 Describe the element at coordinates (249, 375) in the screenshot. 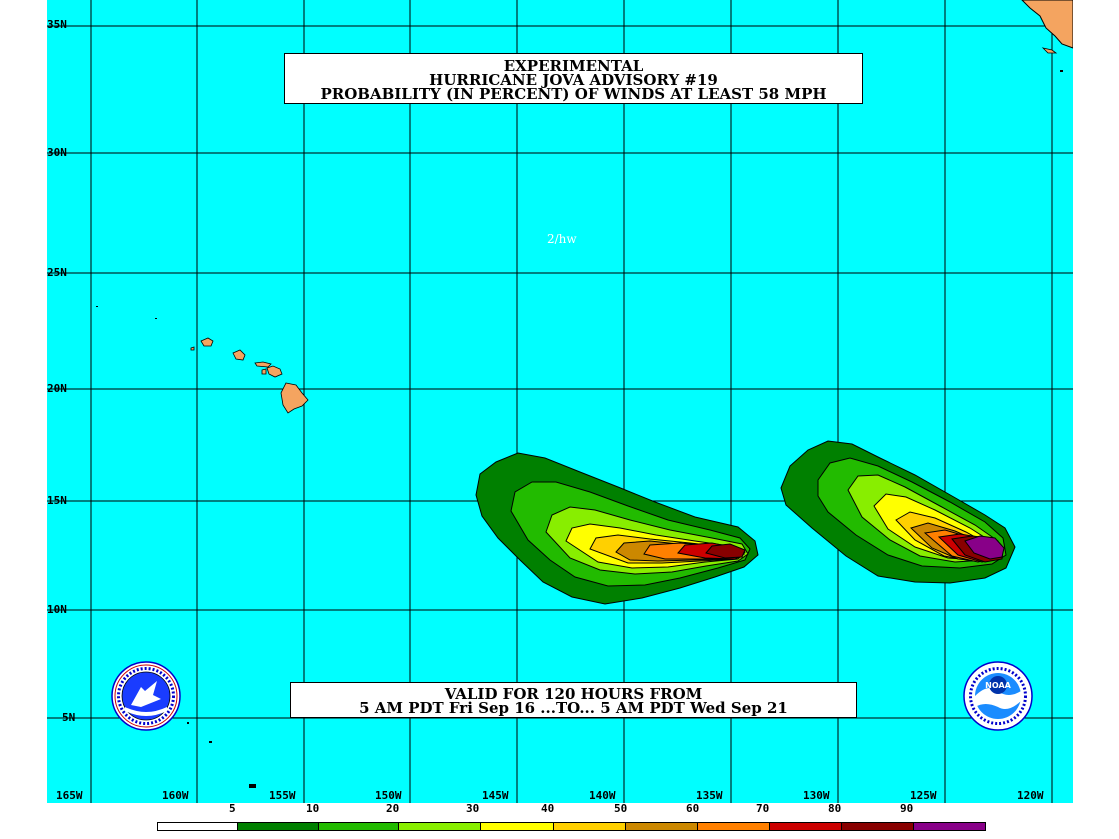

I see `hawaiian-islands` at that location.